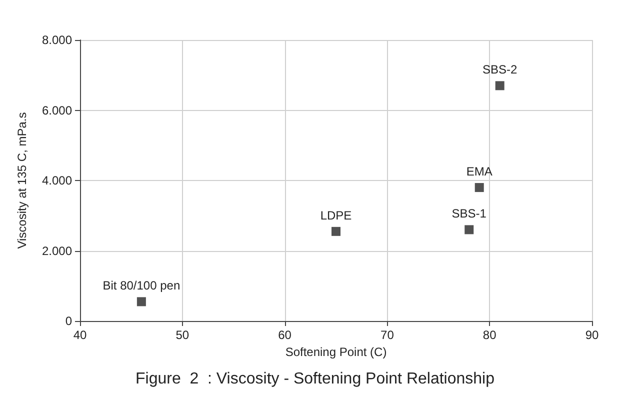 Image resolution: width=630 pixels, height=418 pixels. Describe the element at coordinates (489, 335) in the screenshot. I see `x-tick-label: 80` at that location.